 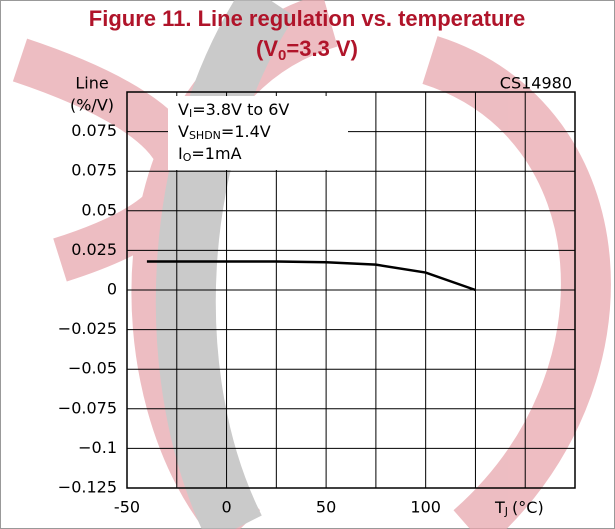 I want to click on y-tick-label: −0.025, so click(x=87, y=328).